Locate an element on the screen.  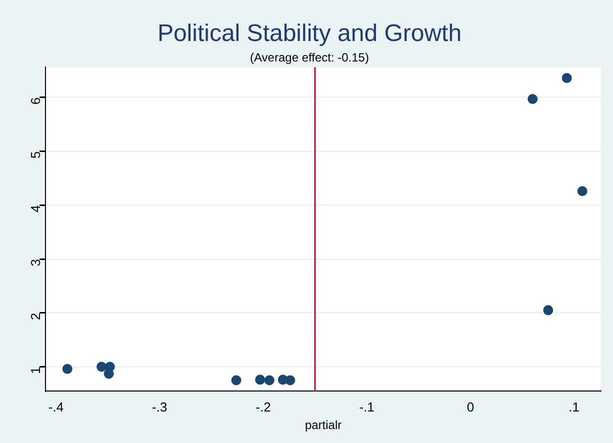
y-tick-label: 4 is located at coordinates (36, 208).